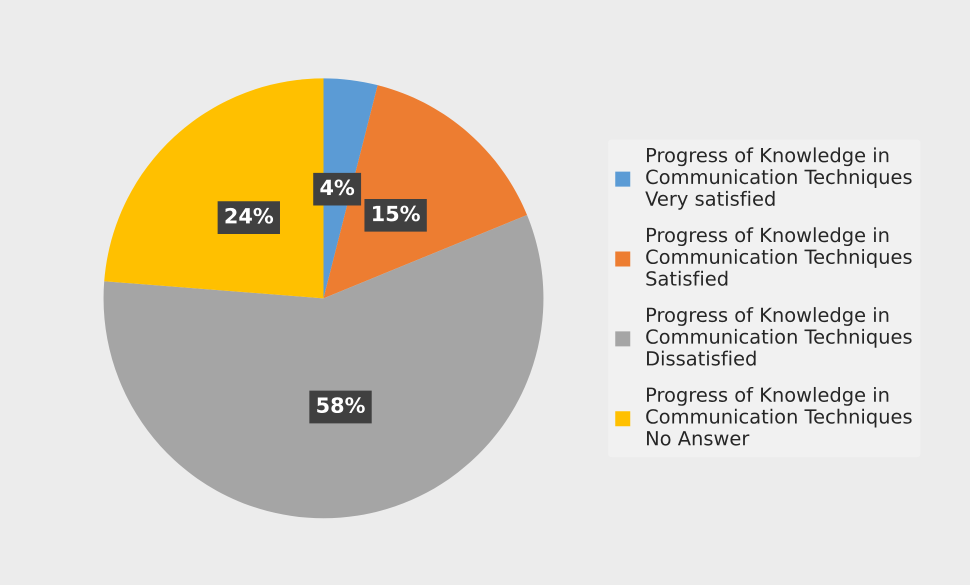  Describe the element at coordinates (341, 405) in the screenshot. I see `data-label: 58%` at that location.